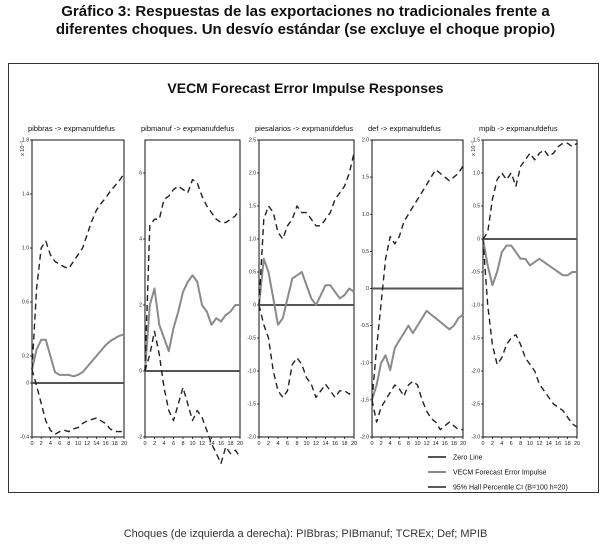 This screenshot has width=611, height=550. What do you see at coordinates (475, 405) in the screenshot?
I see `y-tick-label-5-1: -2.5` at bounding box center [475, 405].